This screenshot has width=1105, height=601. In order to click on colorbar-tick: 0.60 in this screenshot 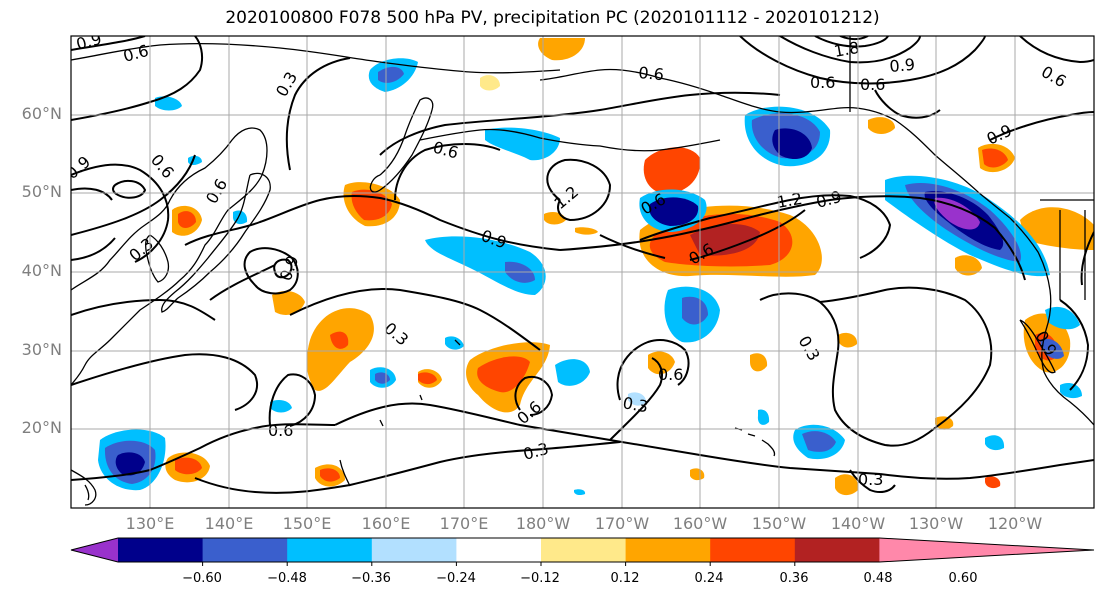, I will do `click(963, 578)`.